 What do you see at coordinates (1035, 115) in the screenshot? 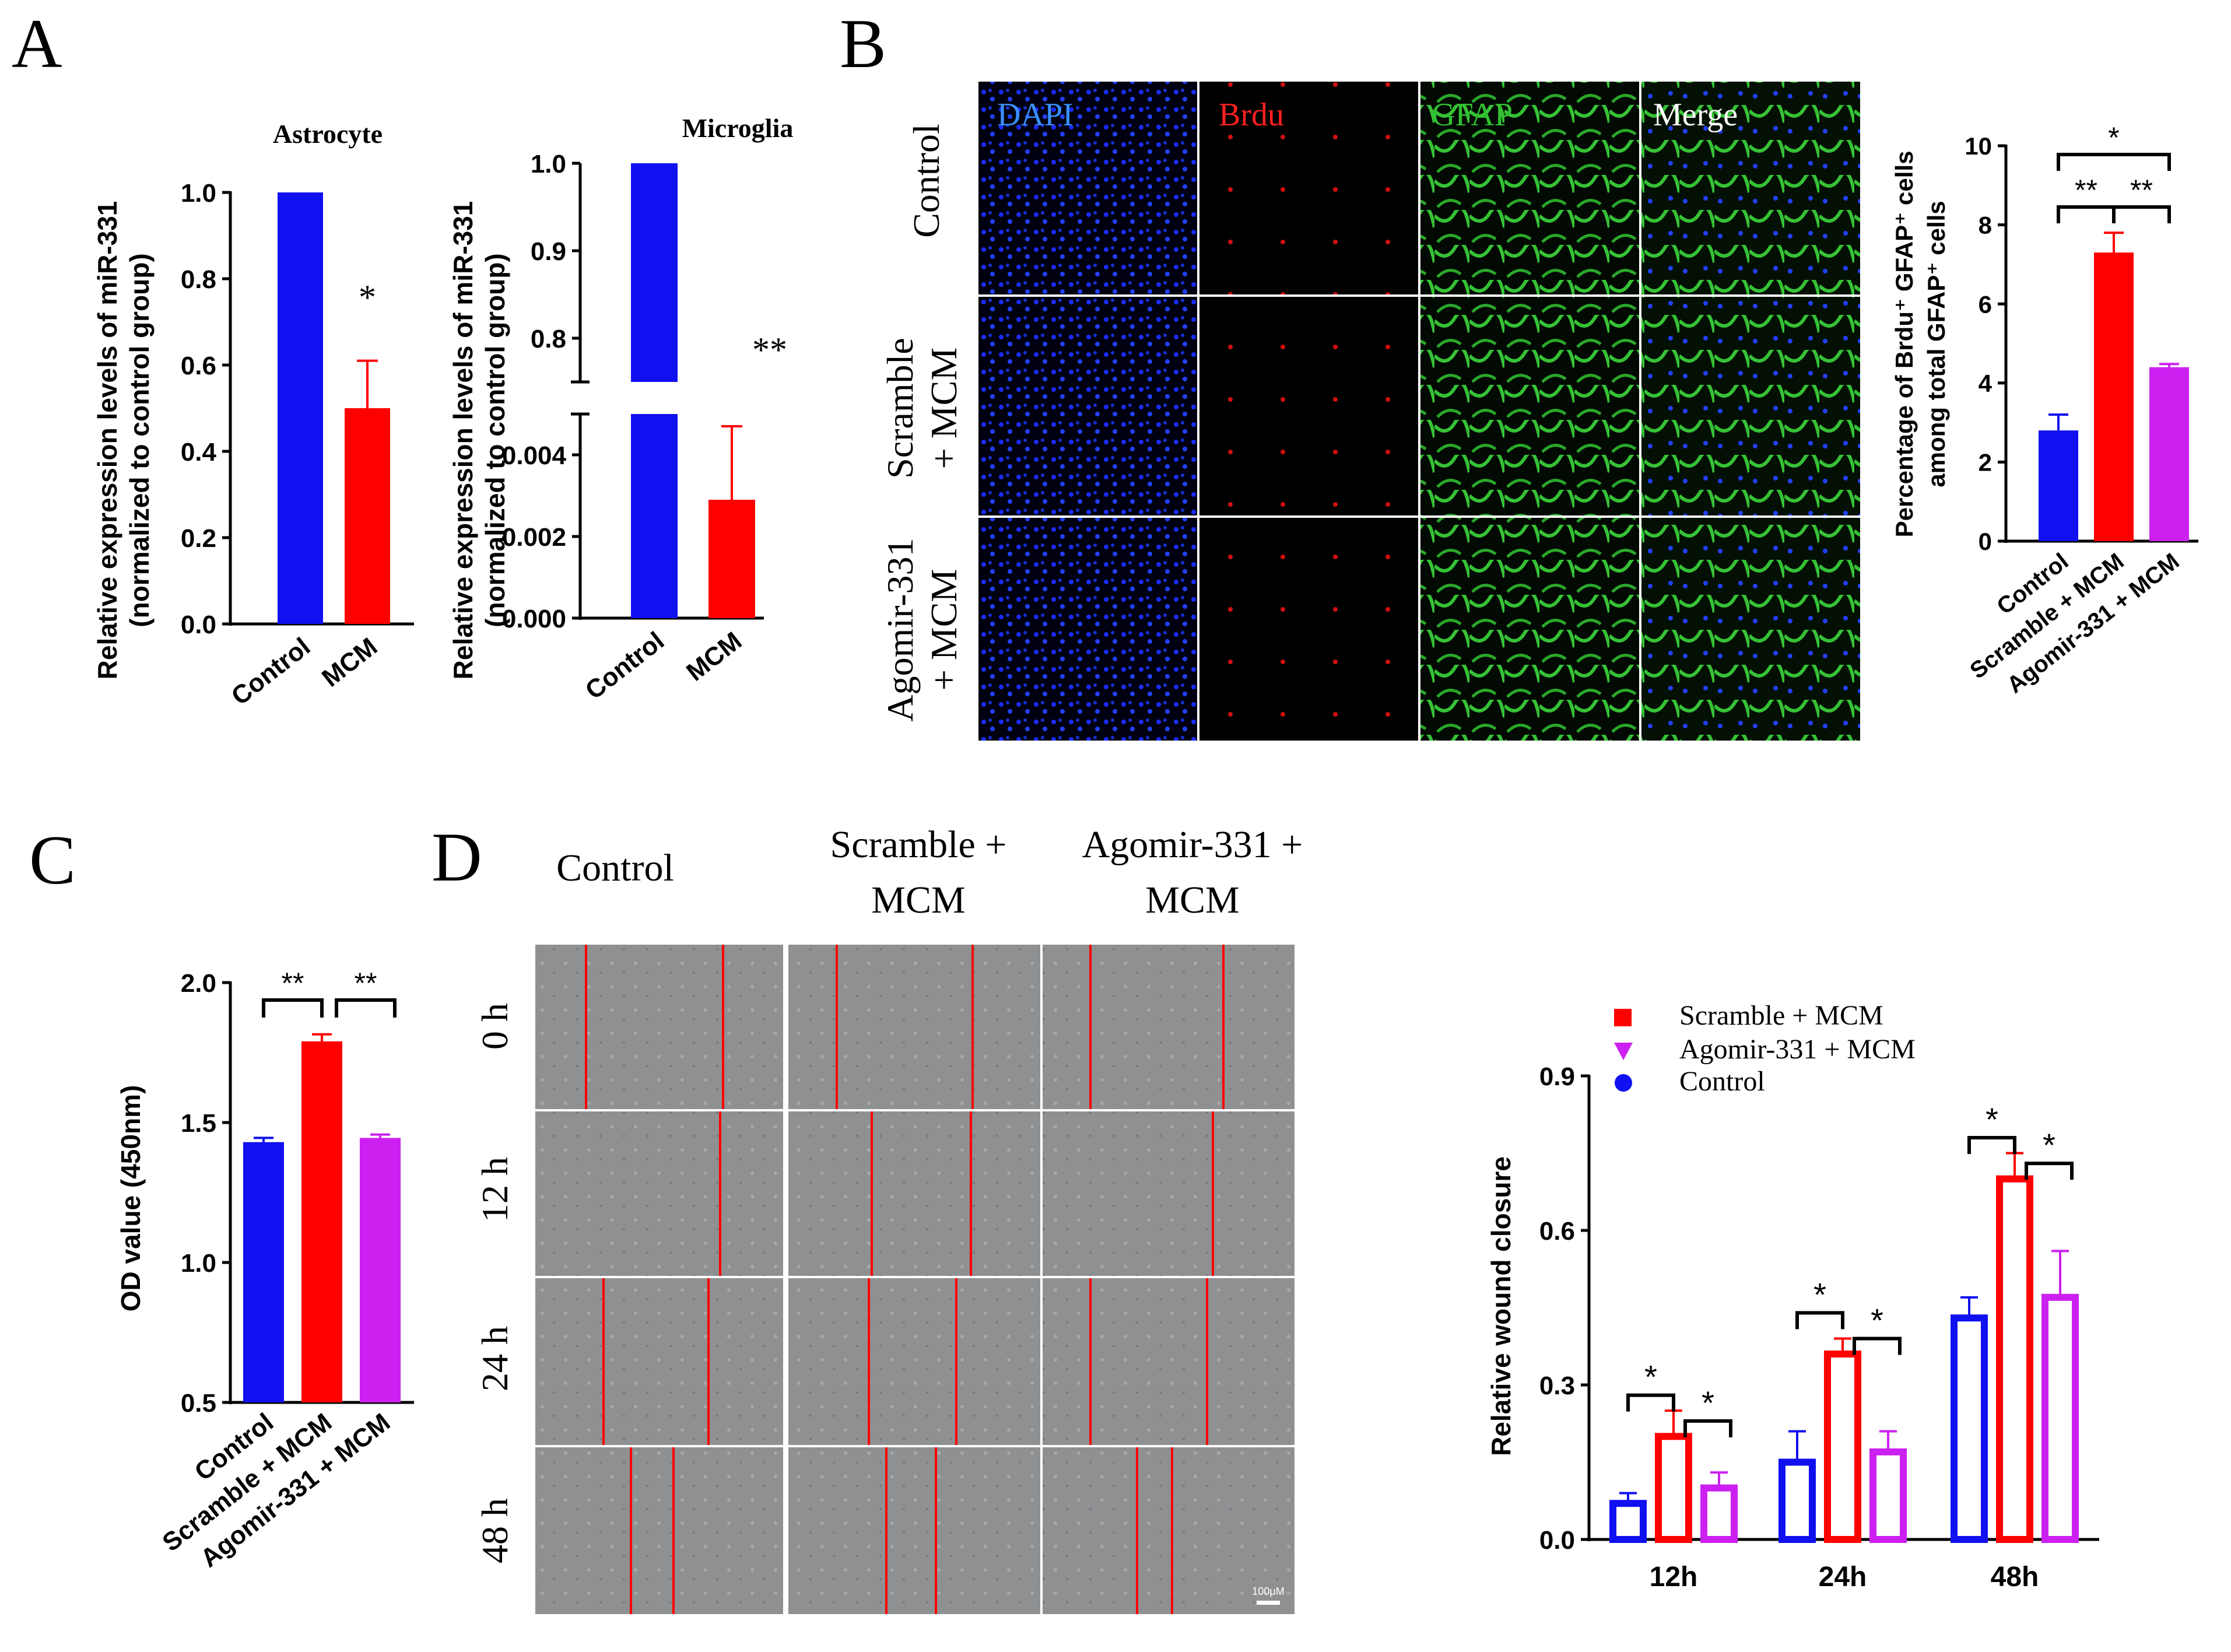
I see `micrograph-b-col-dapi: DAPI` at bounding box center [1035, 115].